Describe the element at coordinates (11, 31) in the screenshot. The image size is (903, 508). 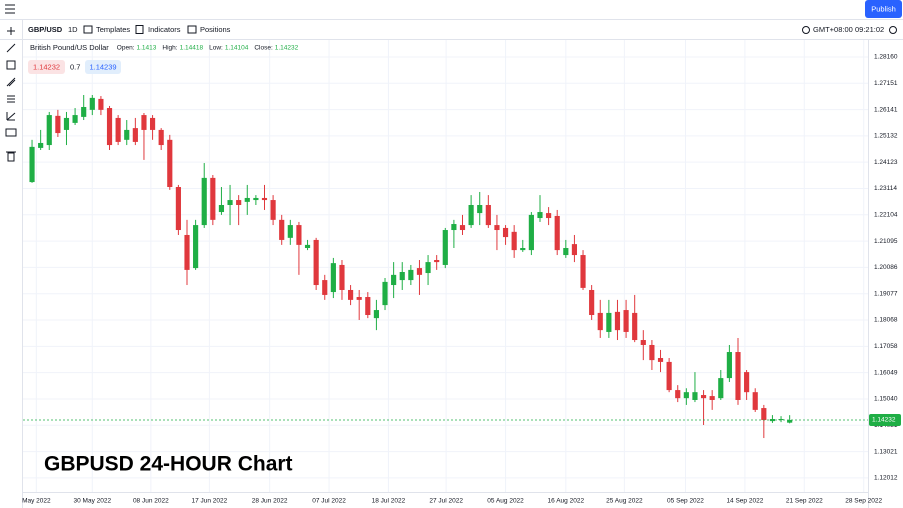
I see `crosshair-tool` at that location.